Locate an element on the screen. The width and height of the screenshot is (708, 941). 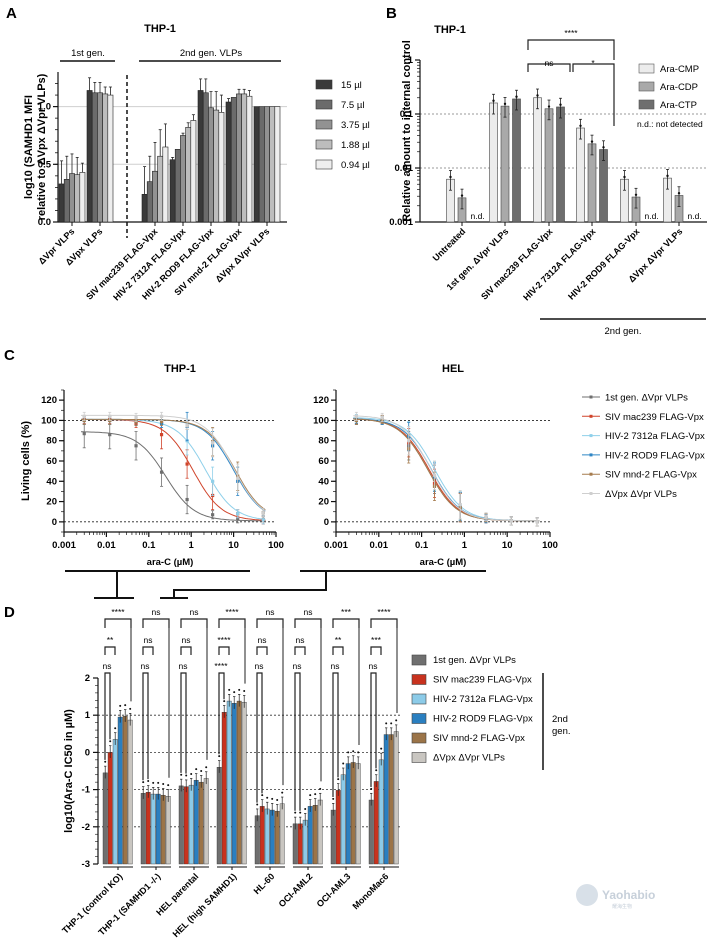
y-tick-label: 0 is located at coordinates (54, 522).